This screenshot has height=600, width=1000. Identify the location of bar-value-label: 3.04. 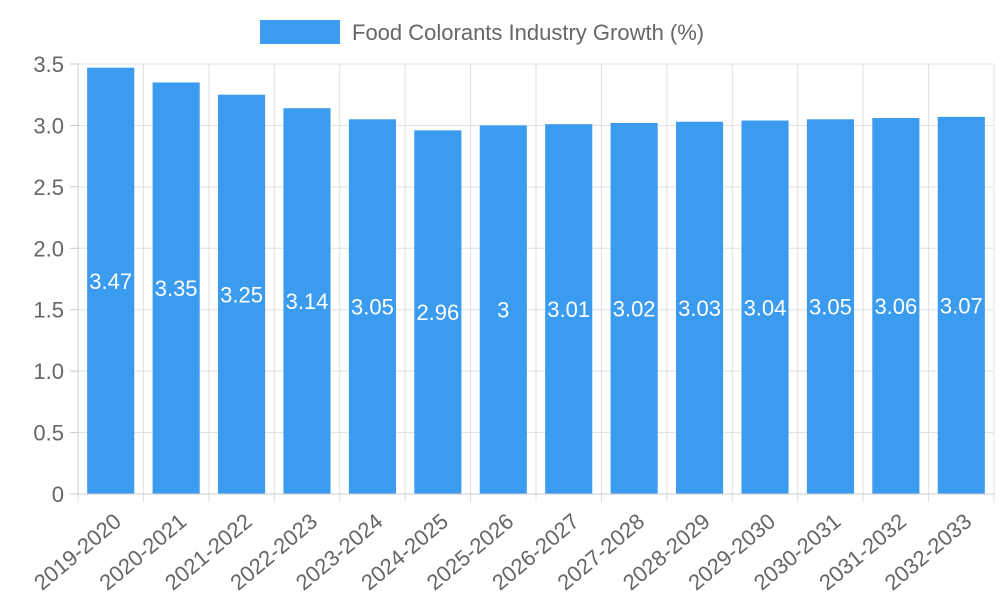
(765, 307).